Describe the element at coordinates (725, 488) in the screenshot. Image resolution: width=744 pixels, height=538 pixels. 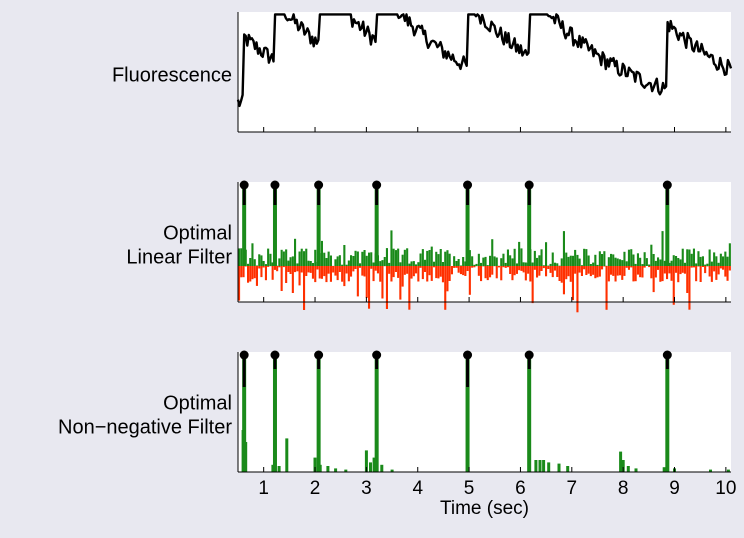
I see `x-tick-label: 10` at that location.